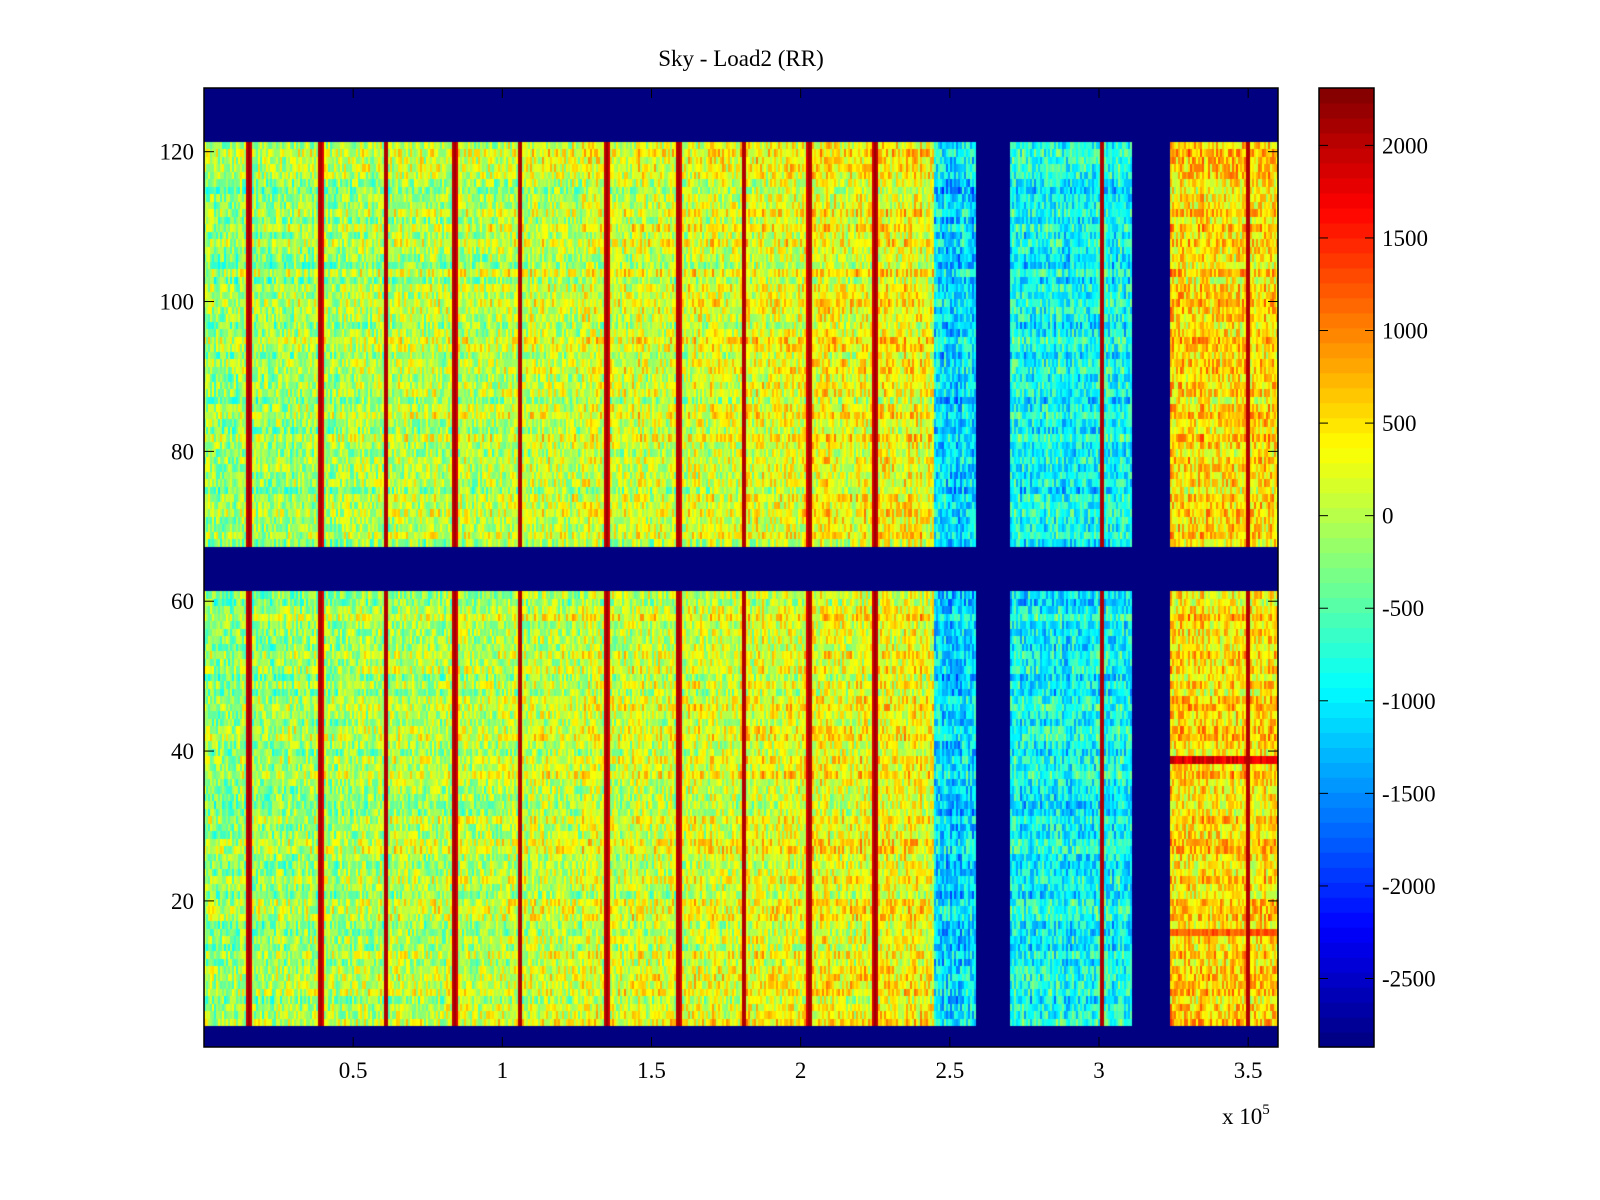 This screenshot has width=1600, height=1200. I want to click on y-tick-label: 80, so click(182, 451).